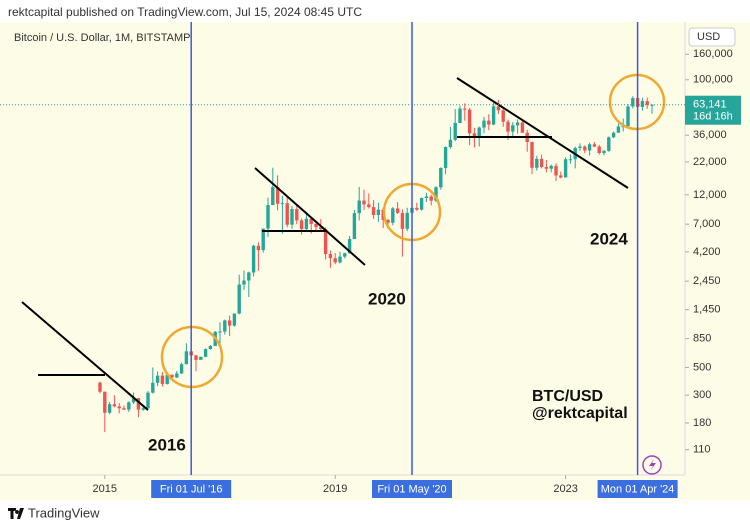 The width and height of the screenshot is (750, 529). I want to click on y-tick-label: 300, so click(702, 395).